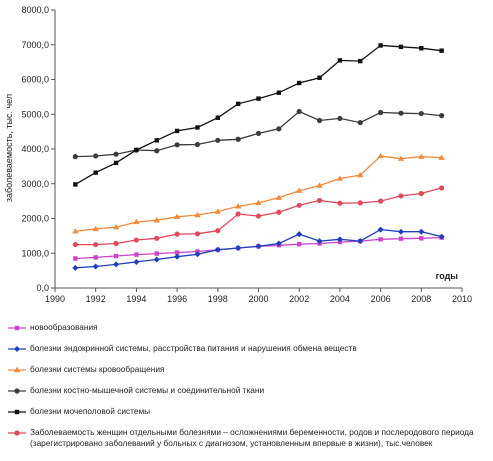  I want to click on y-tick-label: 0,0, so click(42, 288).